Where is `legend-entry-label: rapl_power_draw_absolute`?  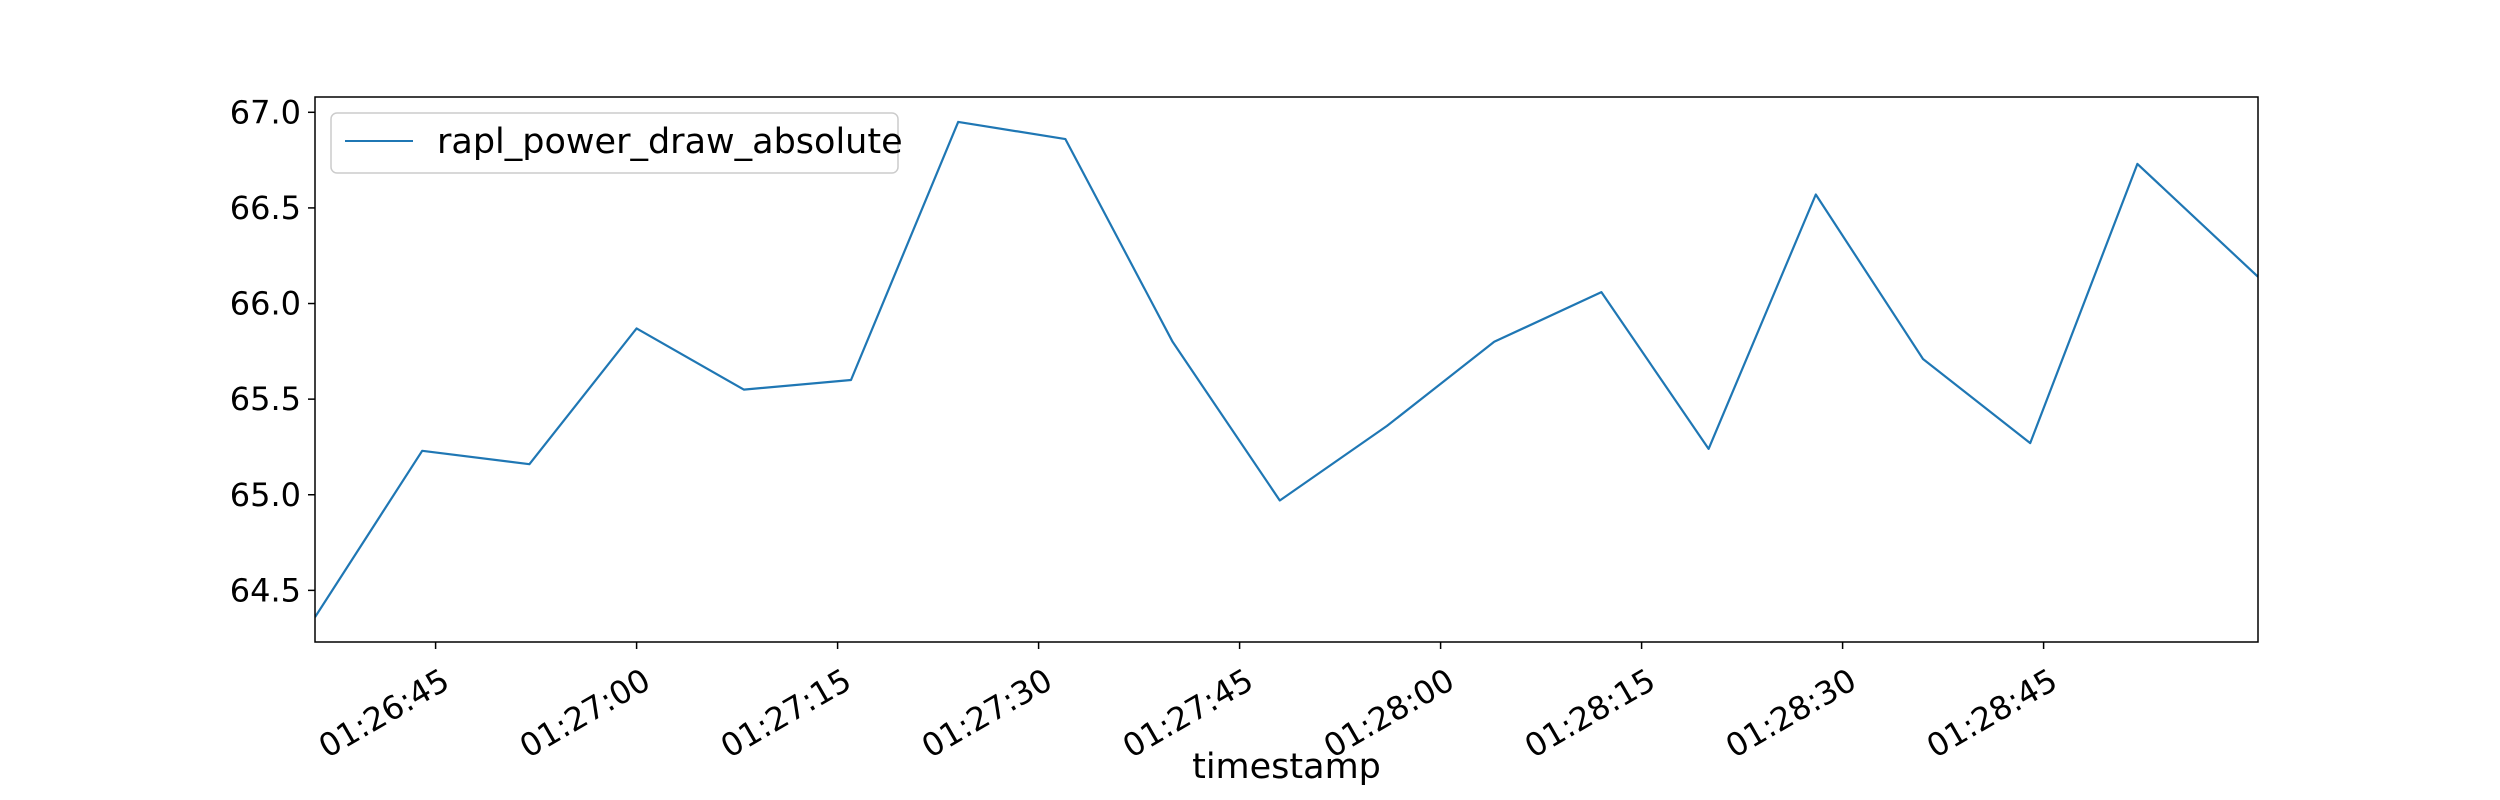 legend-entry-label: rapl_power_draw_absolute is located at coordinates (670, 142).